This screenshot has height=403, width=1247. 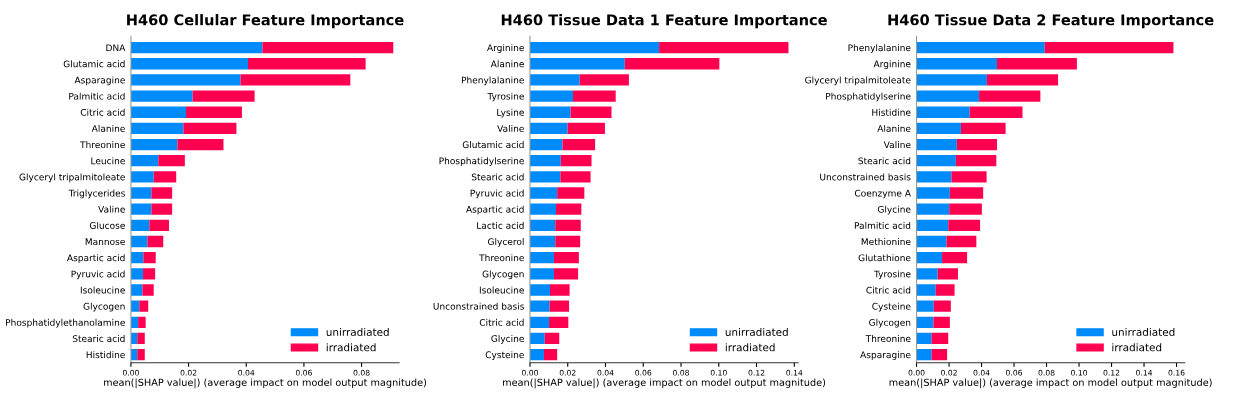 I want to click on y-tick-label: DNA, so click(x=116, y=48).